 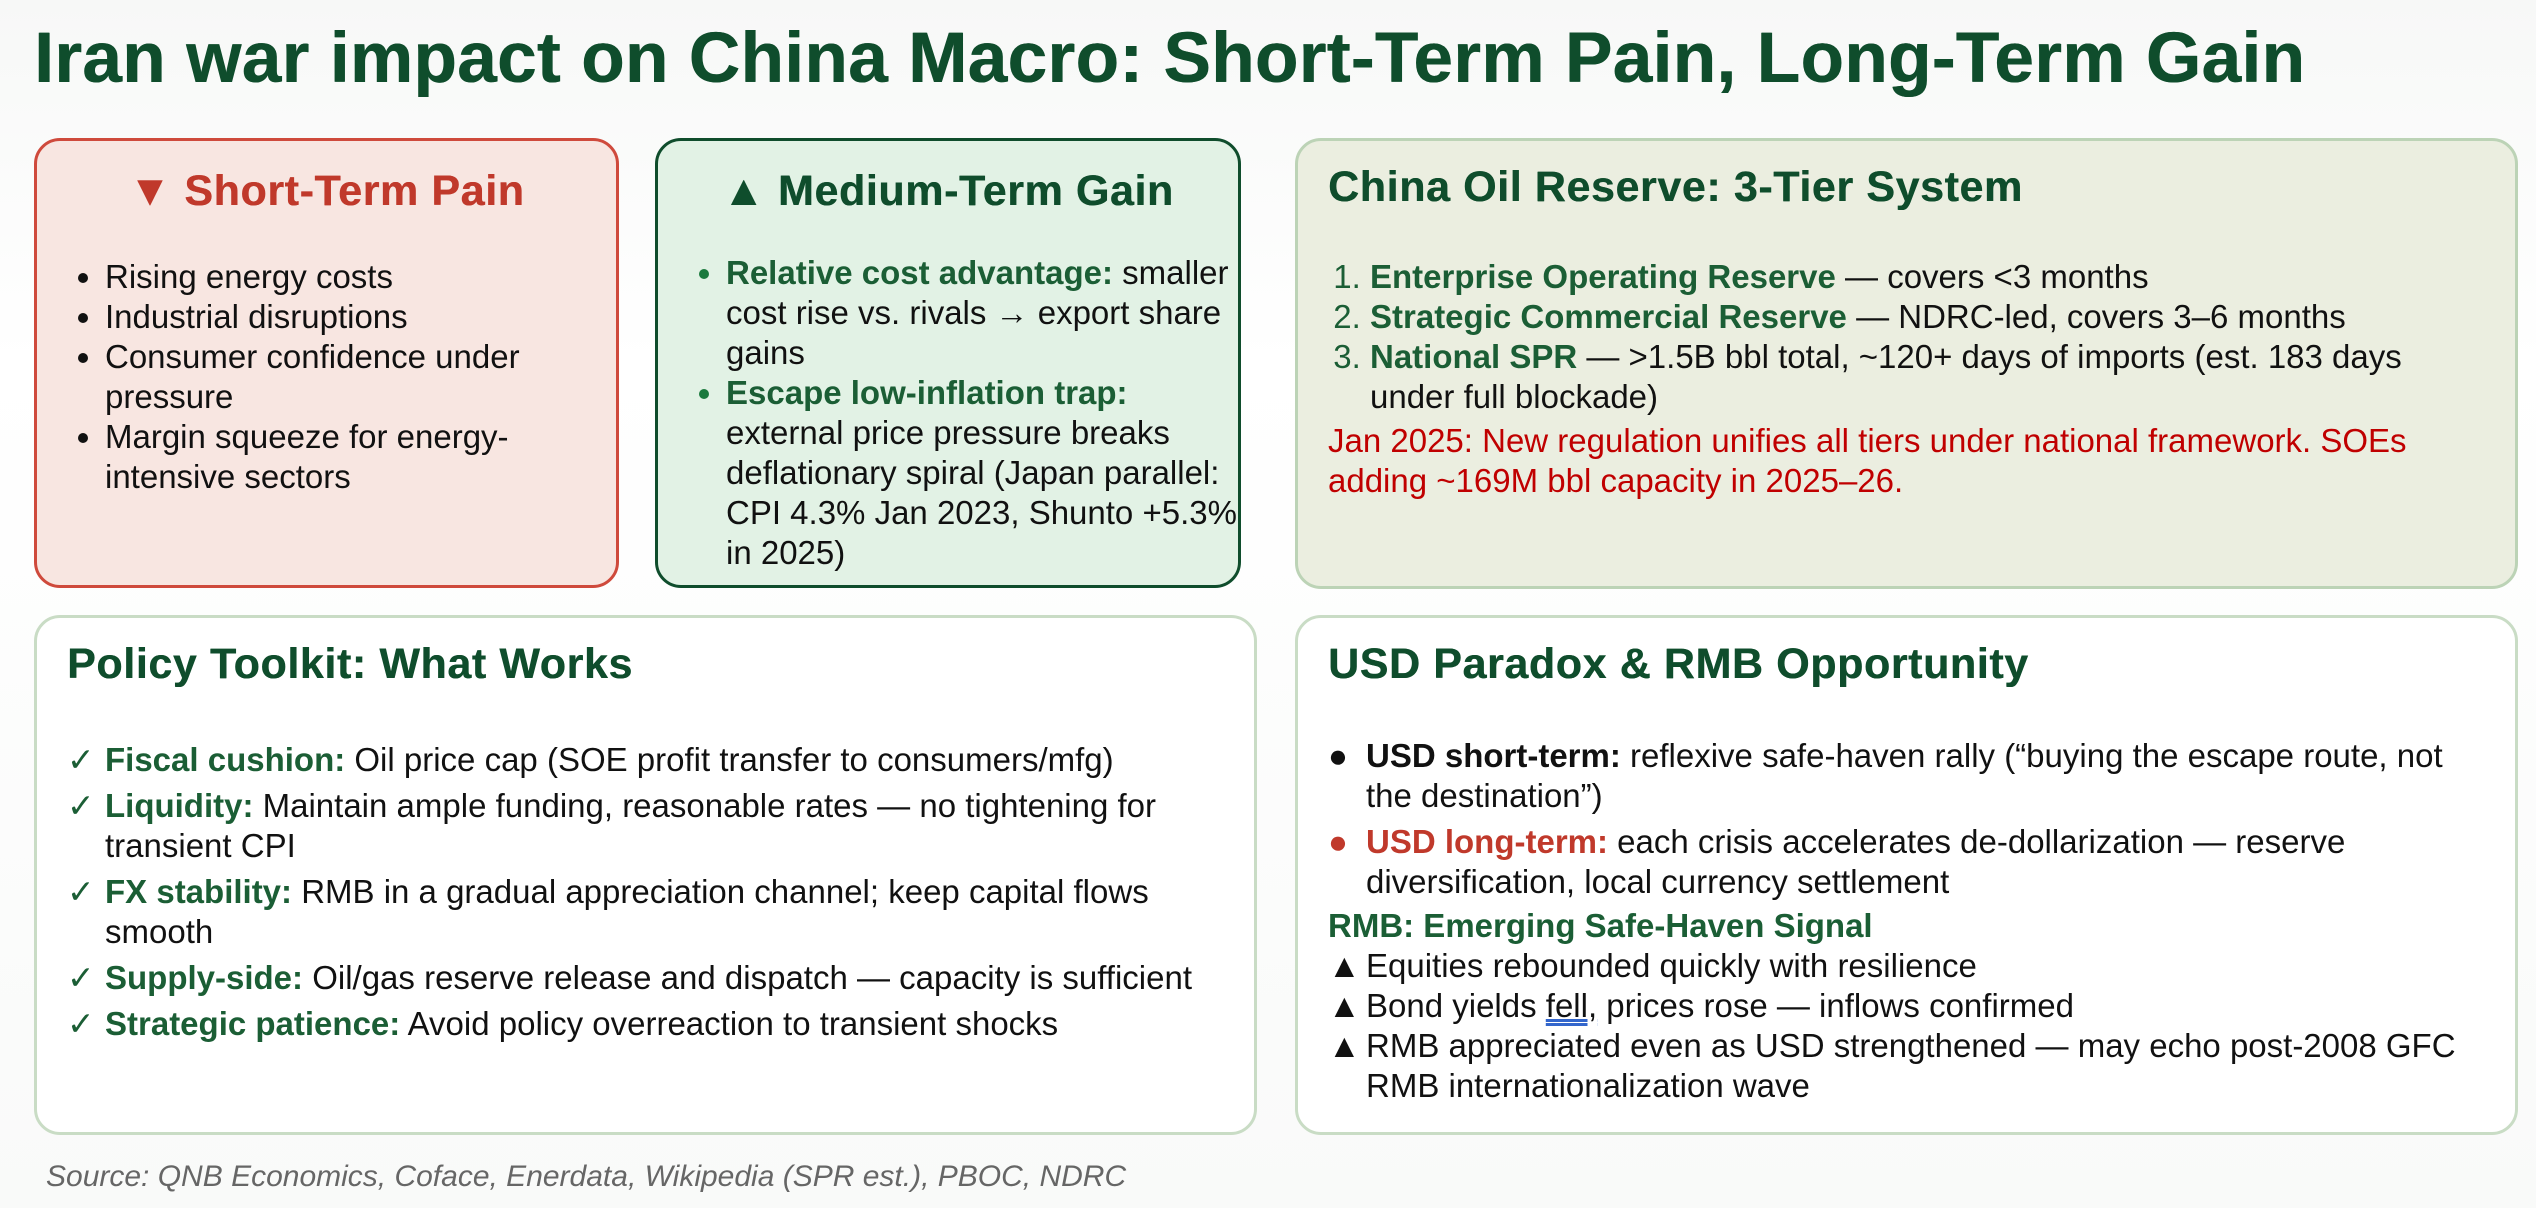 I want to click on item-label: Enterprise Operating Reserve, so click(x=1603, y=276).